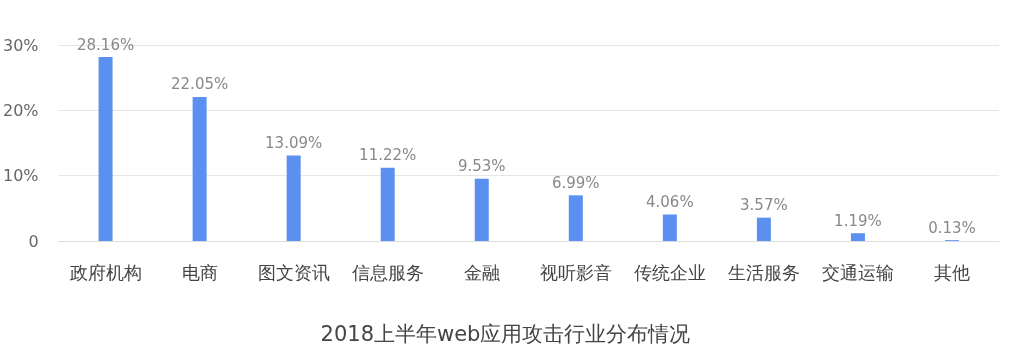 This screenshot has width=1011, height=361. Describe the element at coordinates (952, 227) in the screenshot. I see `data-label: 0.13%` at that location.